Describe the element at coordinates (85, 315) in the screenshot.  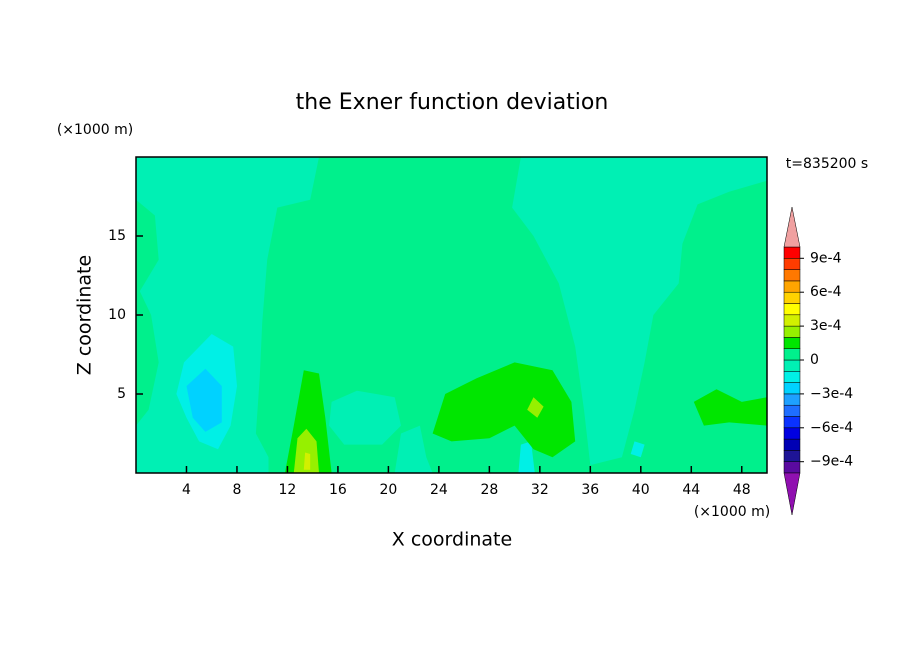
I see `y-axis-label: Z coordinate` at that location.